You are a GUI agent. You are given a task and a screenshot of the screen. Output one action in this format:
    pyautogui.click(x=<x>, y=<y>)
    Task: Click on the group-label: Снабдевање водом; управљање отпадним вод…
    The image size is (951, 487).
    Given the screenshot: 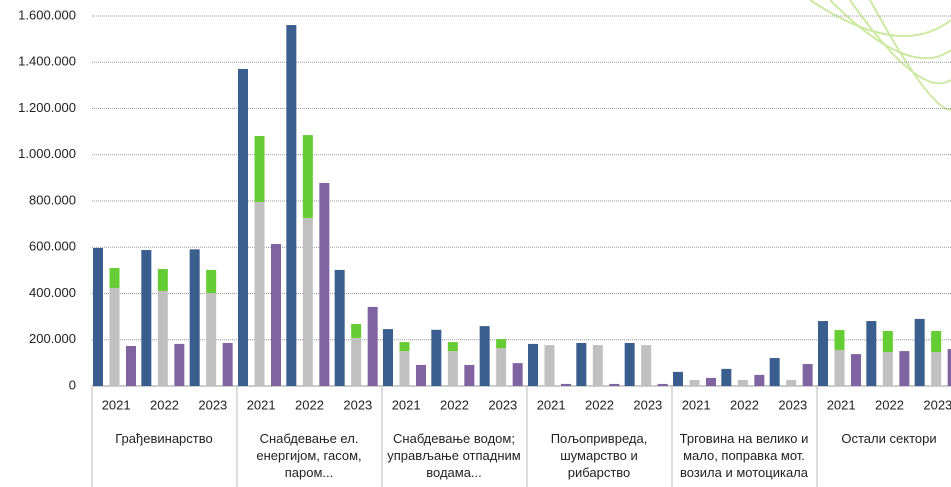 What is the action you would take?
    pyautogui.click(x=454, y=455)
    